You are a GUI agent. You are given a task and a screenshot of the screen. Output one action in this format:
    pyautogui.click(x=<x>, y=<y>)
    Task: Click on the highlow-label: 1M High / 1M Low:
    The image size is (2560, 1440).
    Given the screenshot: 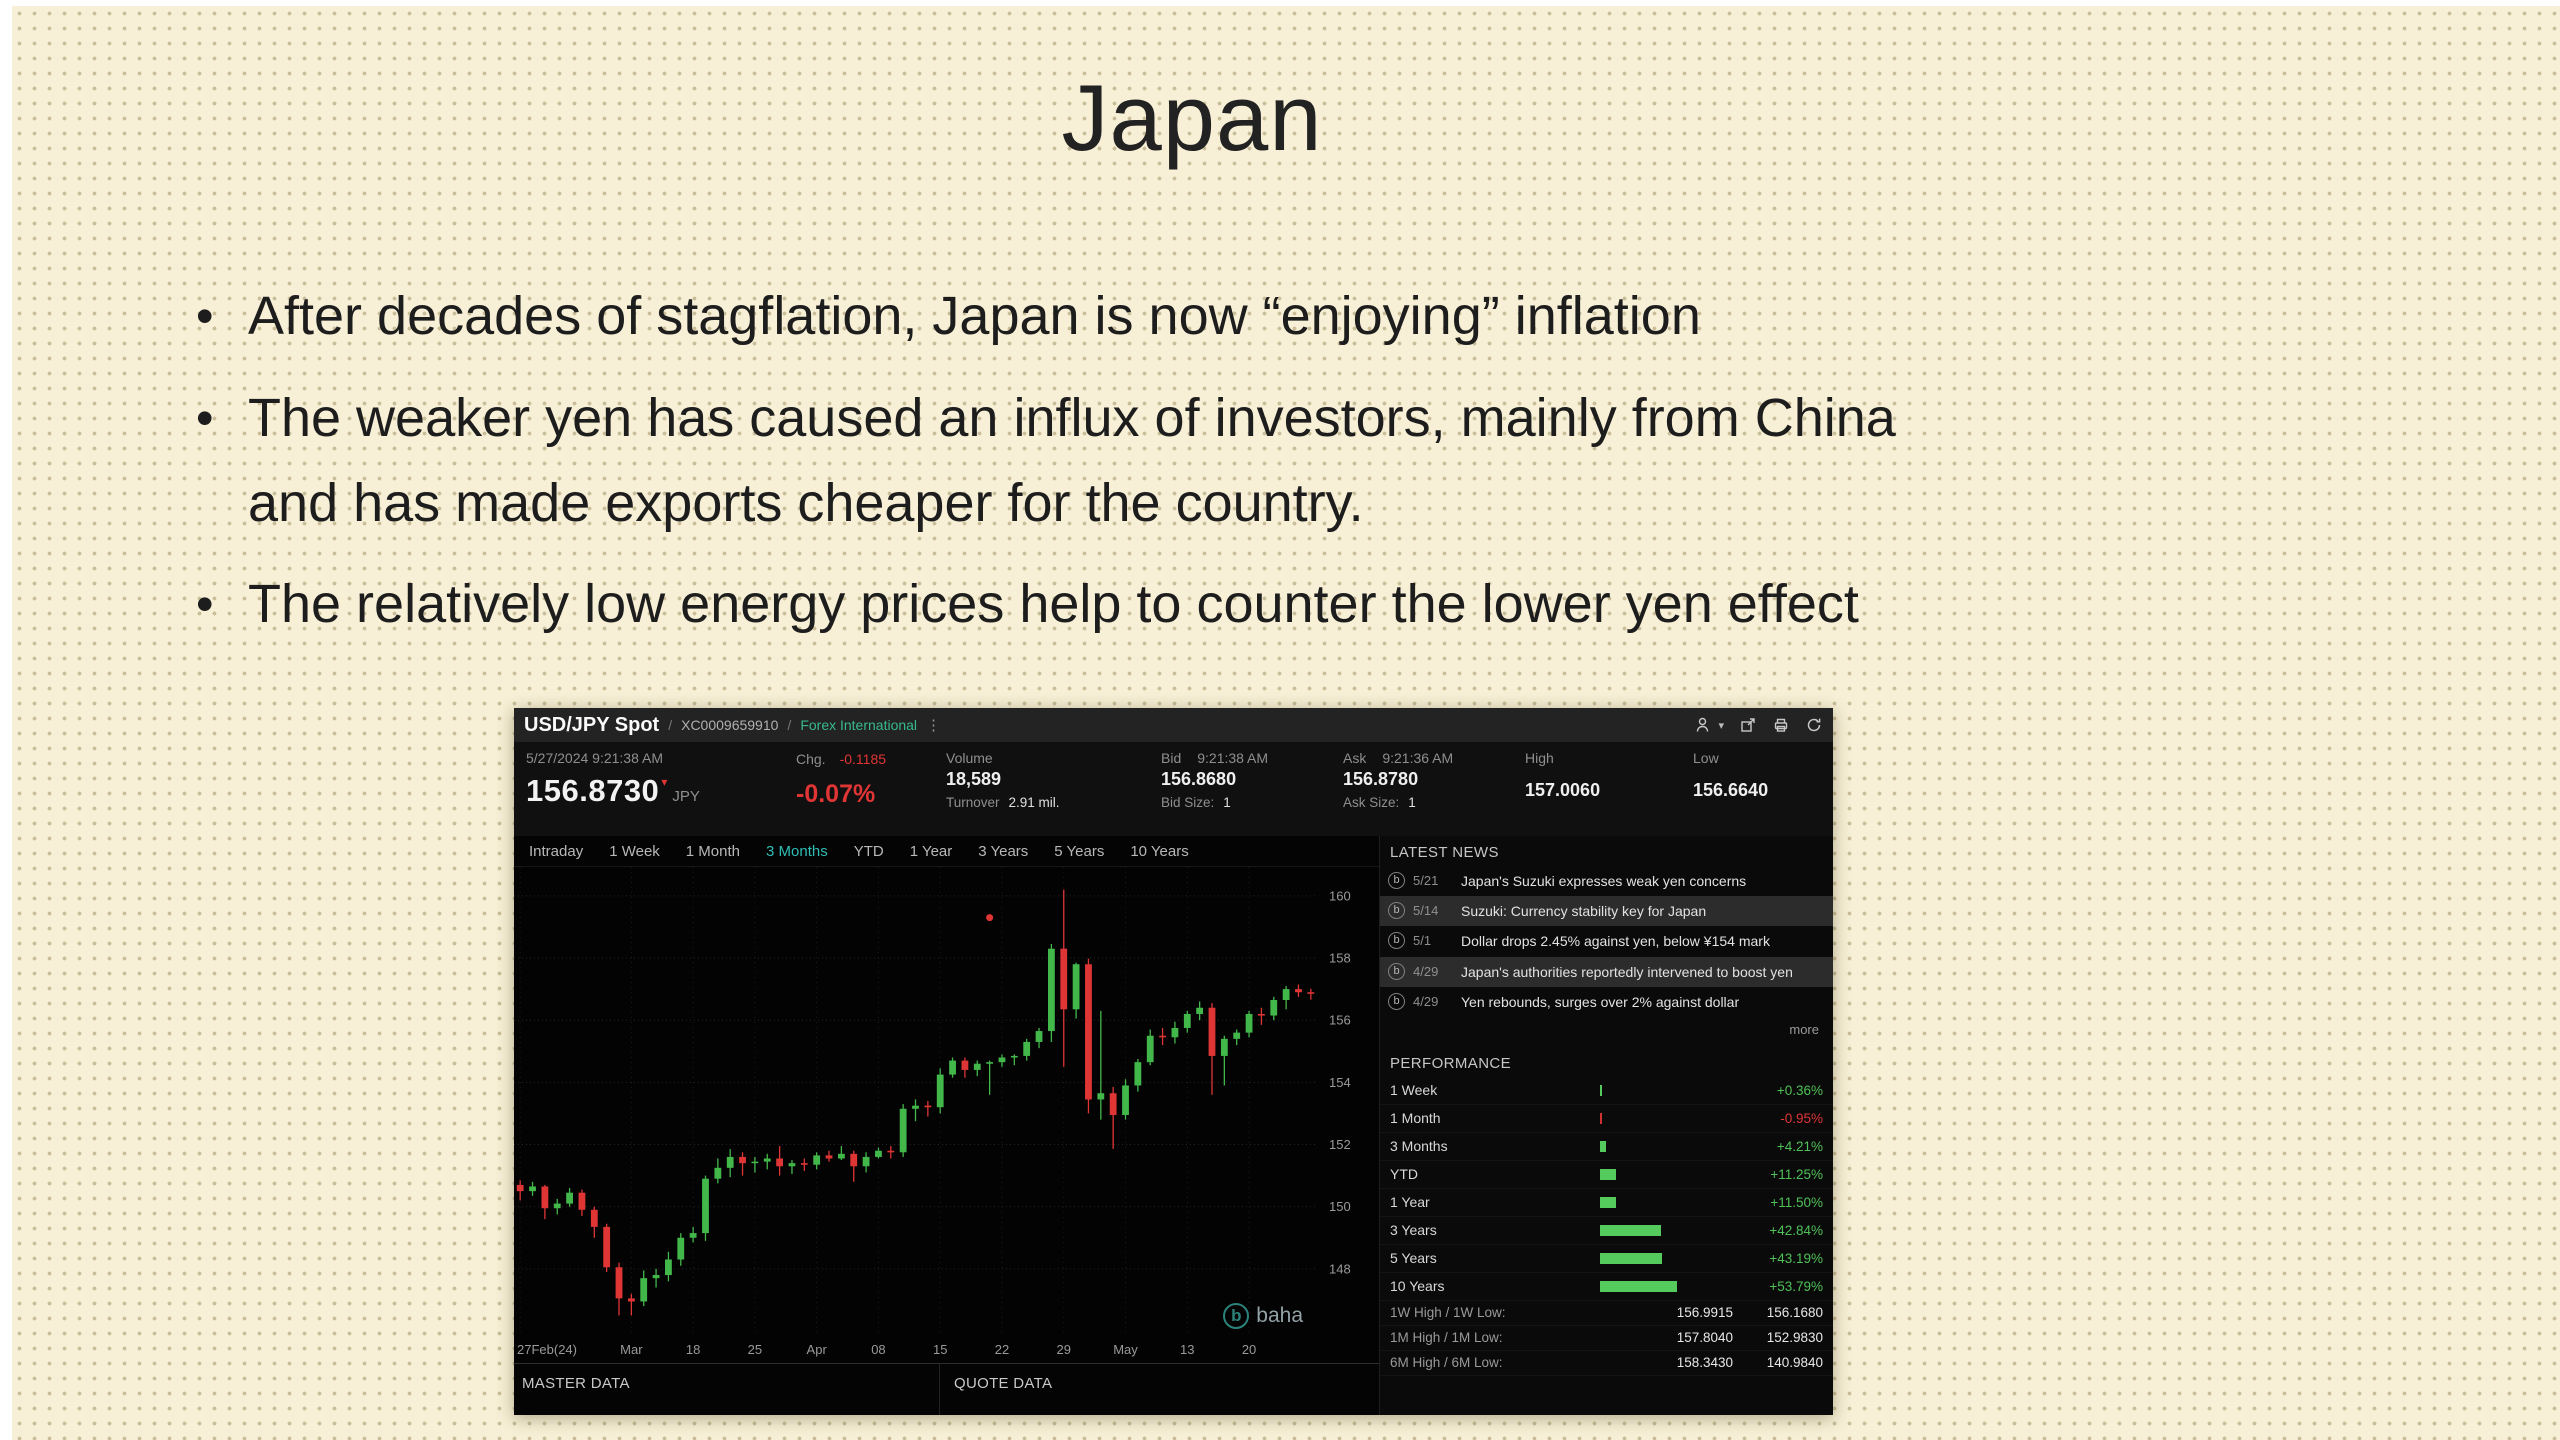 What is the action you would take?
    pyautogui.click(x=1446, y=1338)
    